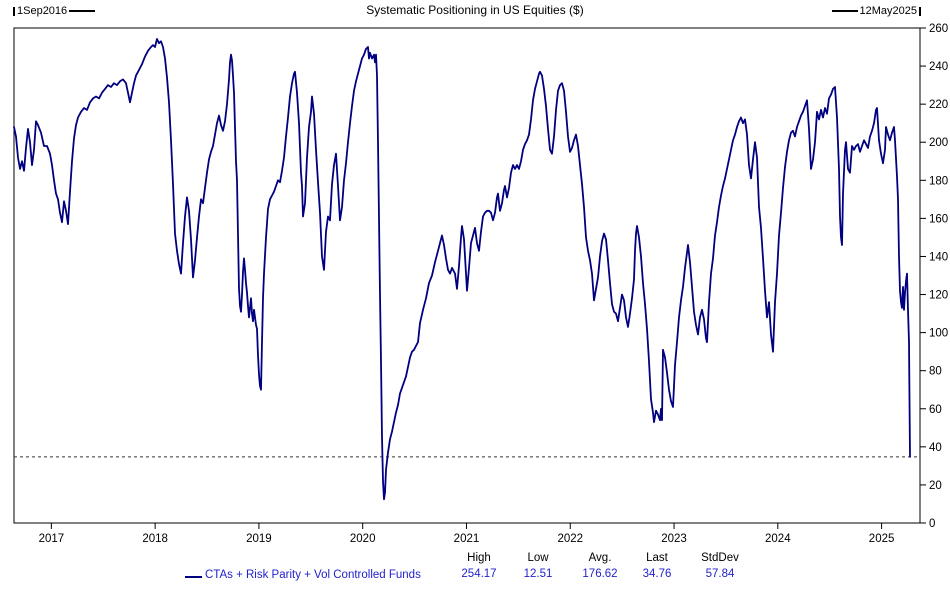 This screenshot has width=950, height=600. Describe the element at coordinates (538, 558) in the screenshot. I see `stat-header-low: Low` at that location.